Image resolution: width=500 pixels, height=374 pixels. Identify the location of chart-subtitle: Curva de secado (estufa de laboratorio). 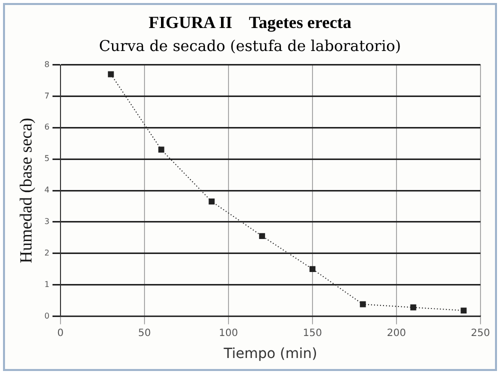
(250, 46).